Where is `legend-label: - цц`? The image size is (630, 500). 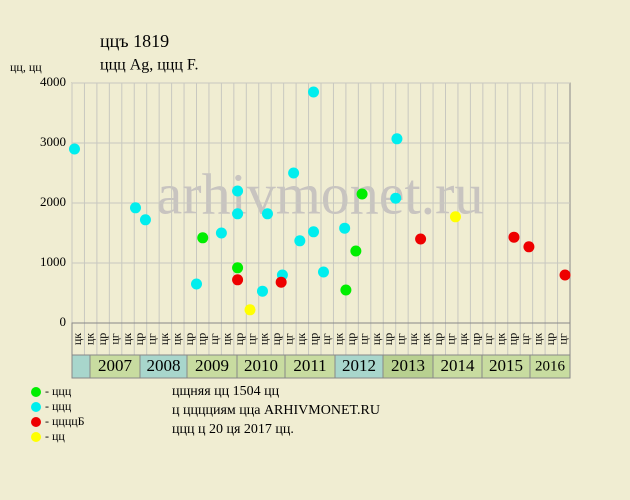
legend-label: - цц is located at coordinates (55, 436).